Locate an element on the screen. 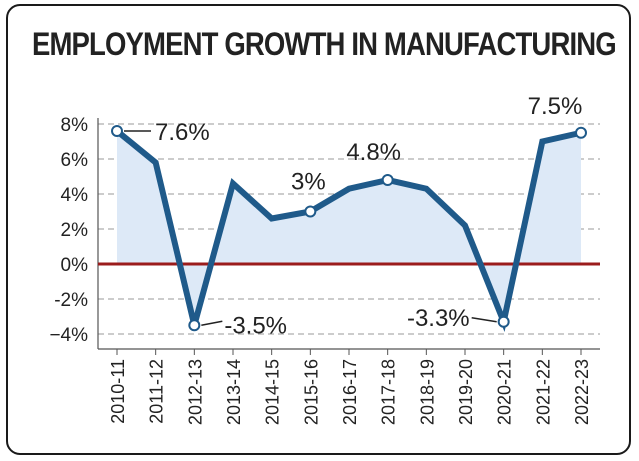  x-tick-label: 2019-20 is located at coordinates (466, 392).